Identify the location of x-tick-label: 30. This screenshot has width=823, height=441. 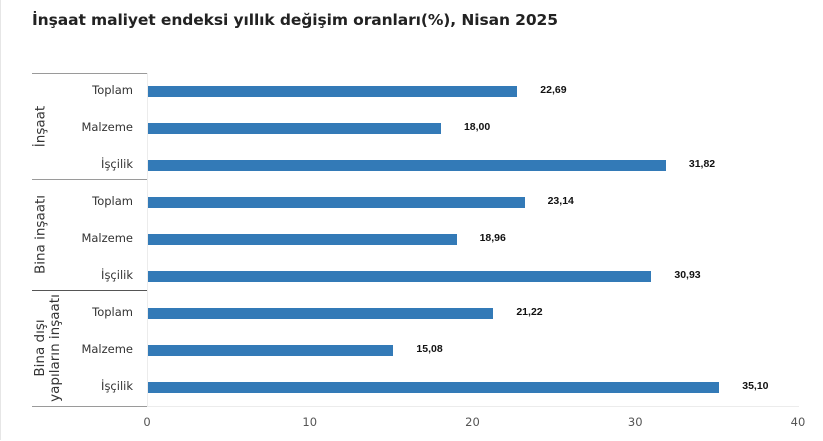
(635, 422).